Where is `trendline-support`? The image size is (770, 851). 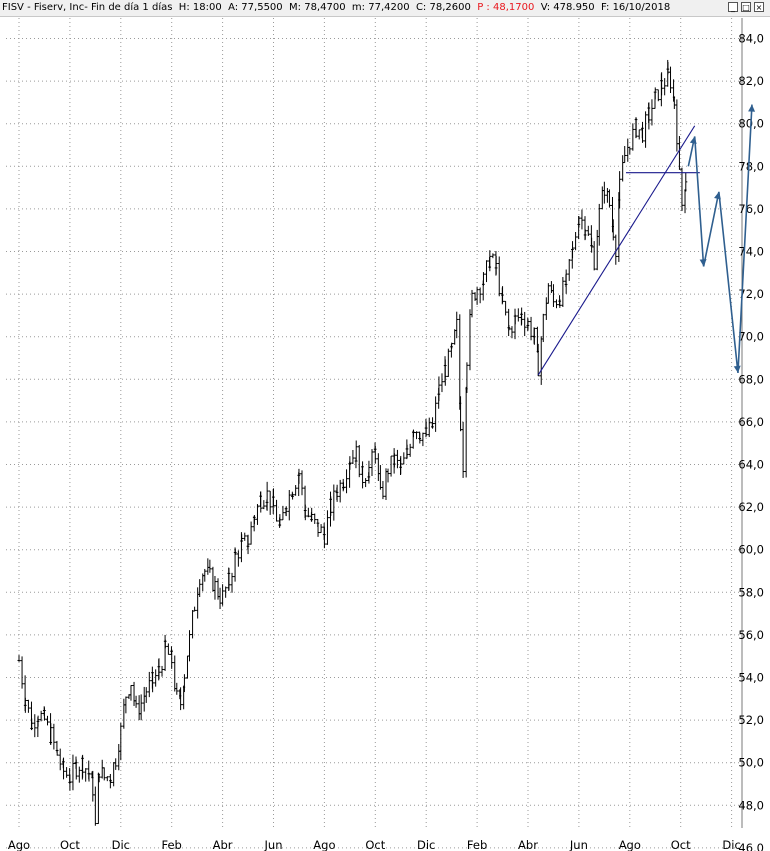 trendline-support is located at coordinates (616, 250).